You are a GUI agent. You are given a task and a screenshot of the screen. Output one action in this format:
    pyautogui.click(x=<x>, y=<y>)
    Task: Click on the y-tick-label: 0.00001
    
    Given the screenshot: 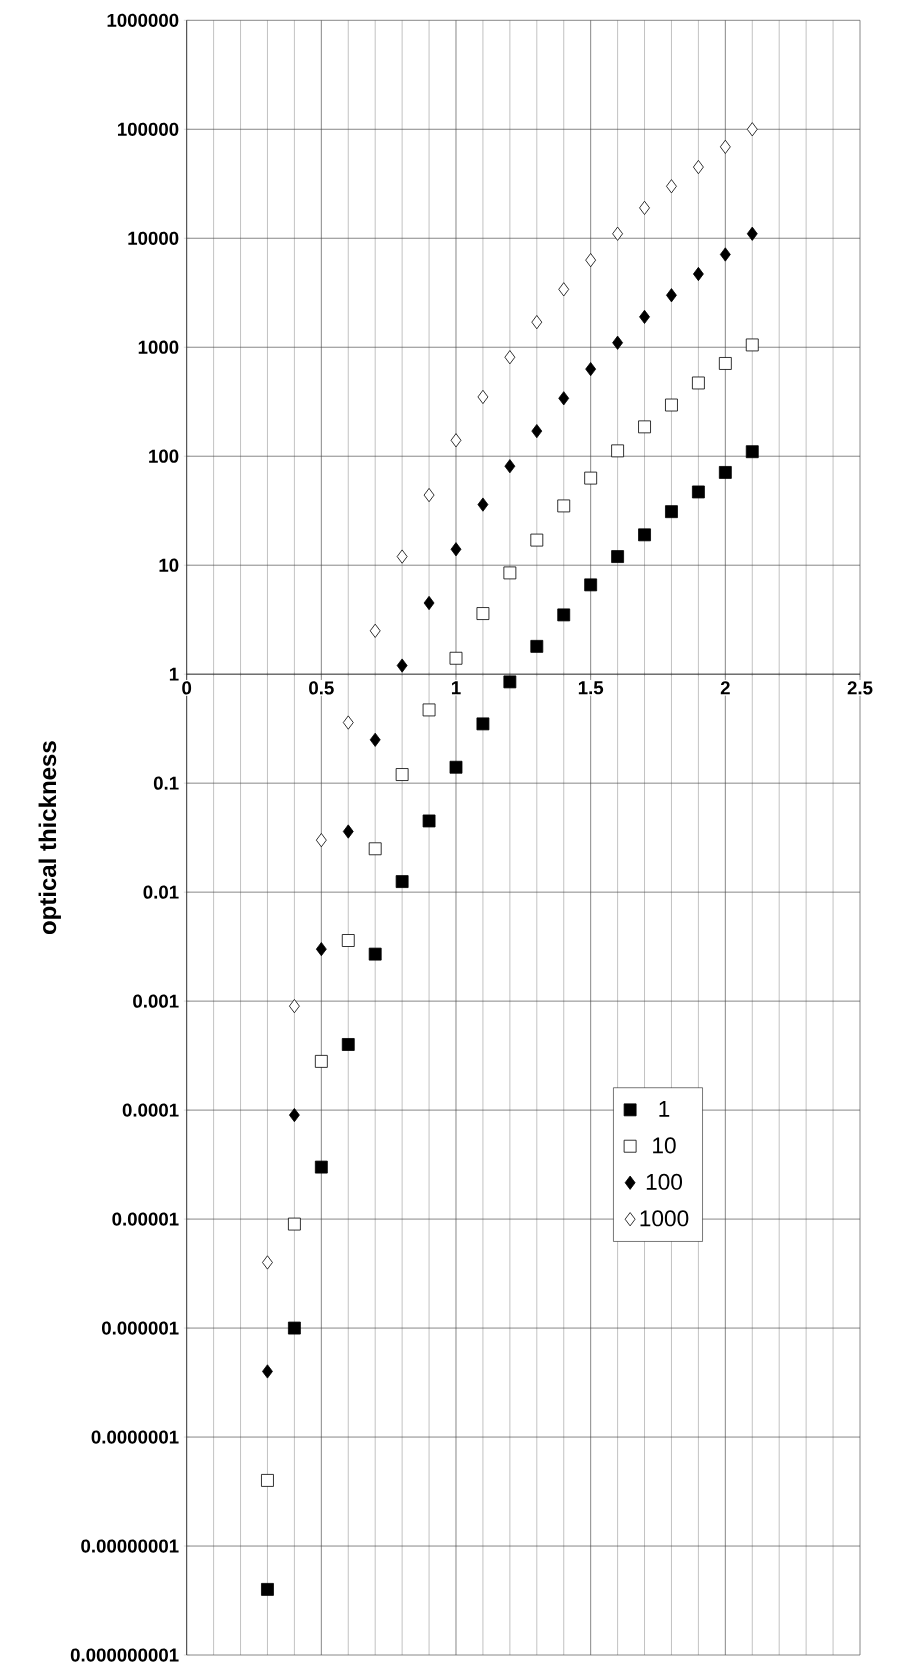 What is the action you would take?
    pyautogui.click(x=145, y=1219)
    